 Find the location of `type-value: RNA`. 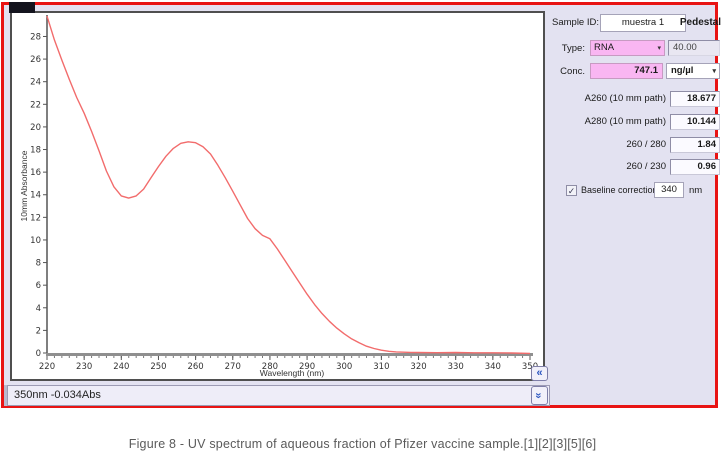

type-value: RNA is located at coordinates (604, 47).